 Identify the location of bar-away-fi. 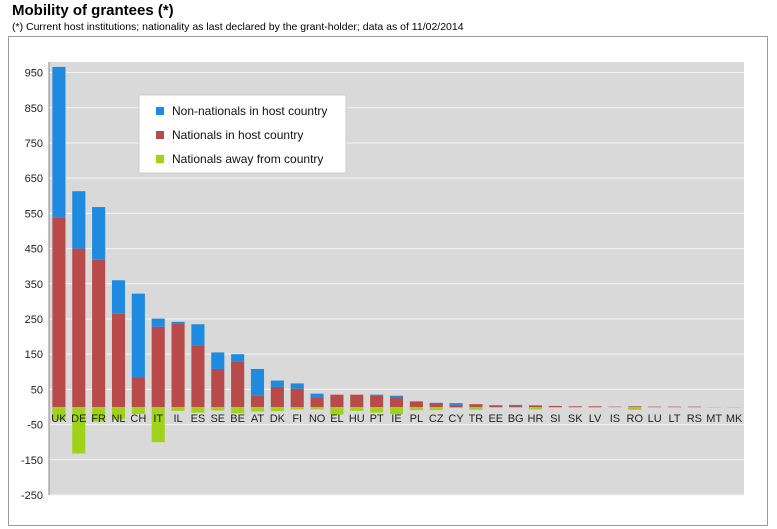
(297, 408).